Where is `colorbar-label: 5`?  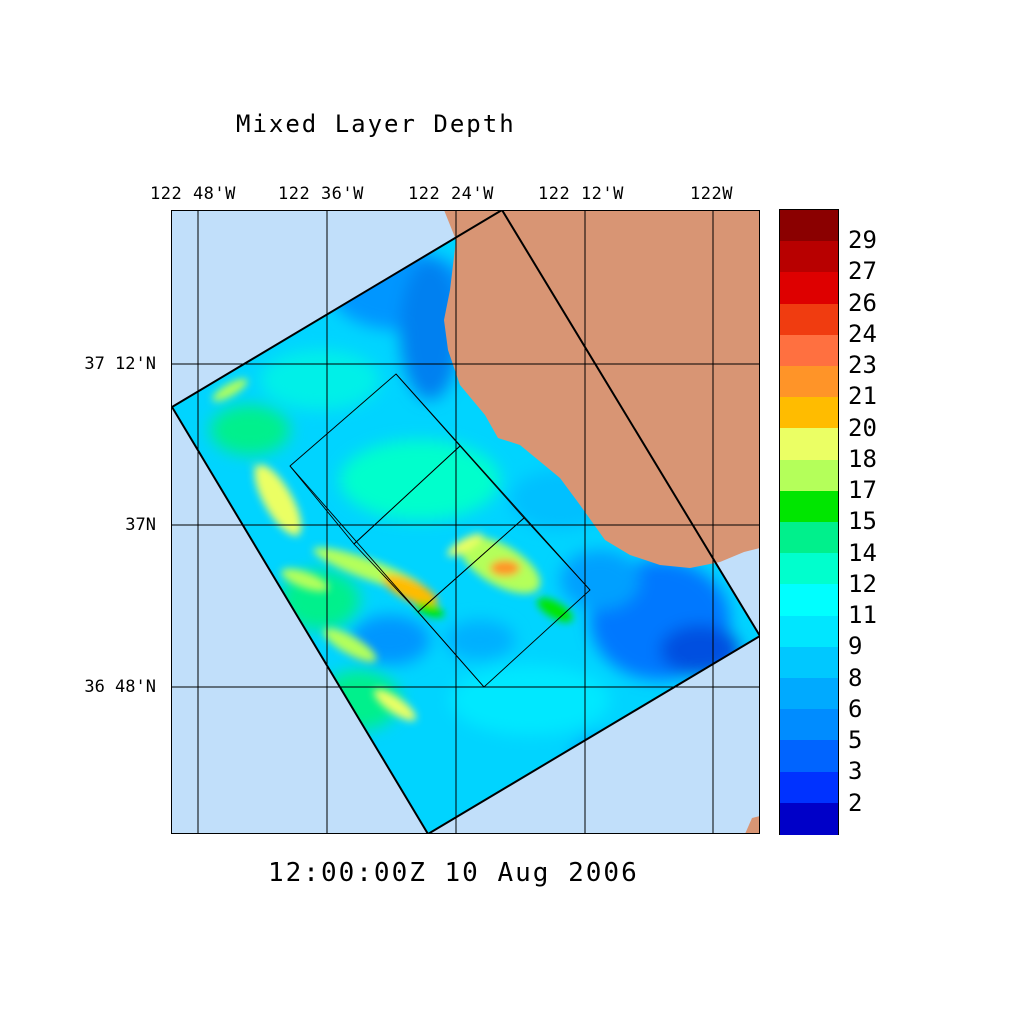
colorbar-label: 5 is located at coordinates (855, 740).